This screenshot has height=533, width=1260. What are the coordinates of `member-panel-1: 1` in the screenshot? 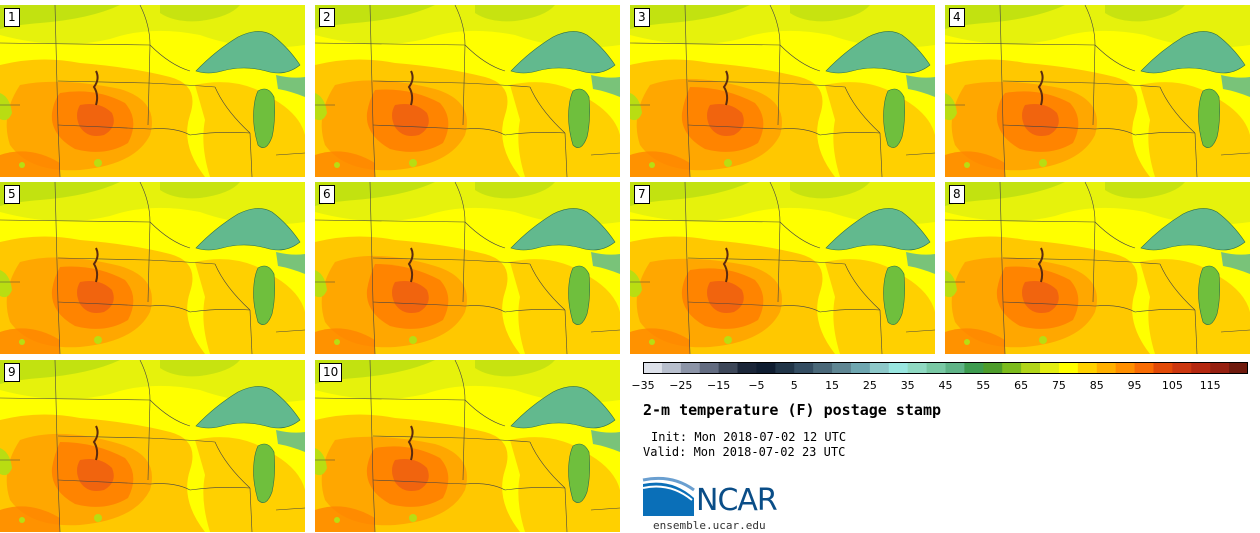 It's located at (152, 91).